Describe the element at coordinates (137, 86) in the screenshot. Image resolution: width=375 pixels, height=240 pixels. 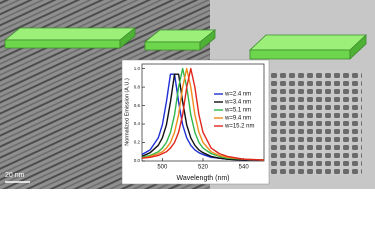
I see `y-tick-label: 0.8` at that location.